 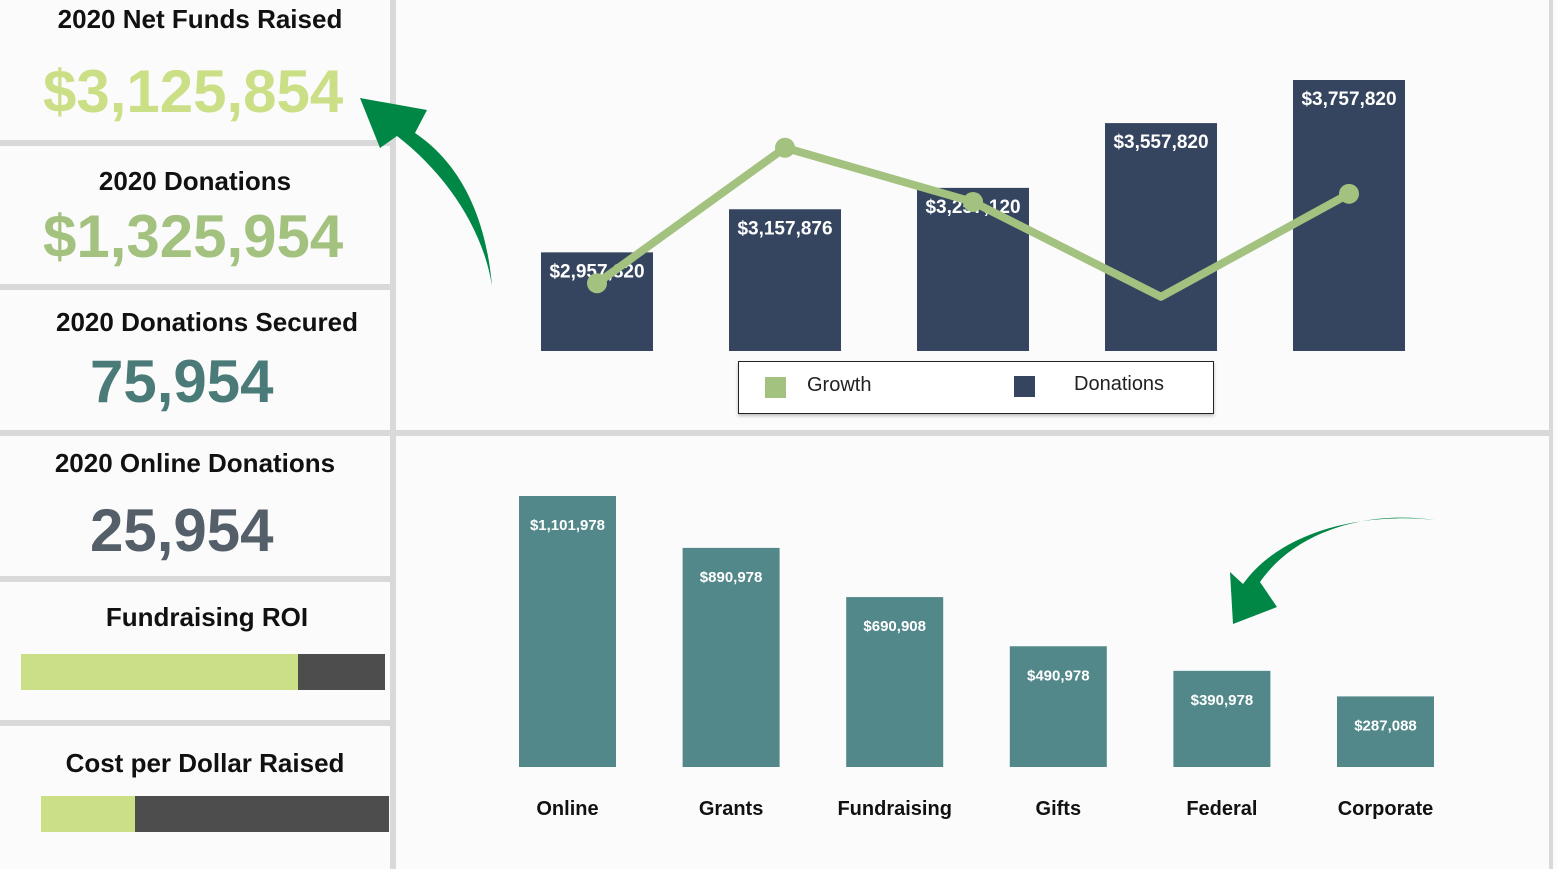 What do you see at coordinates (839, 385) in the screenshot?
I see `legend-label-growth: Growth` at bounding box center [839, 385].